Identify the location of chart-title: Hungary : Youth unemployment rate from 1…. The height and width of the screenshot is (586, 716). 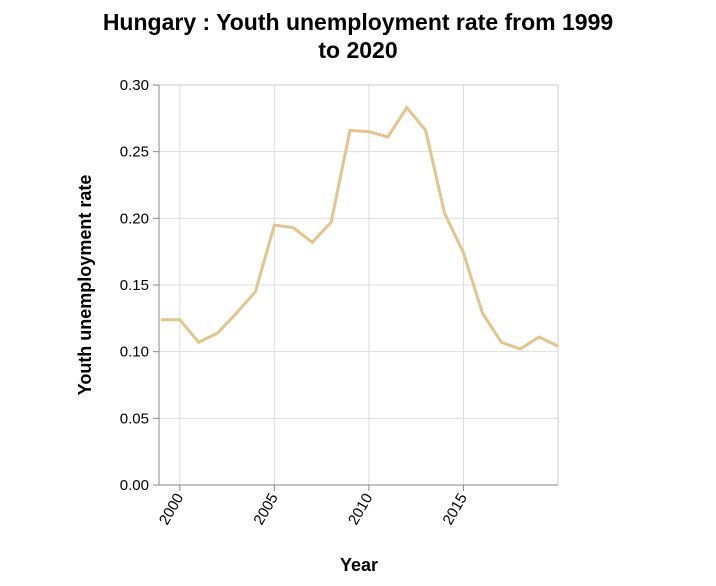
(358, 36).